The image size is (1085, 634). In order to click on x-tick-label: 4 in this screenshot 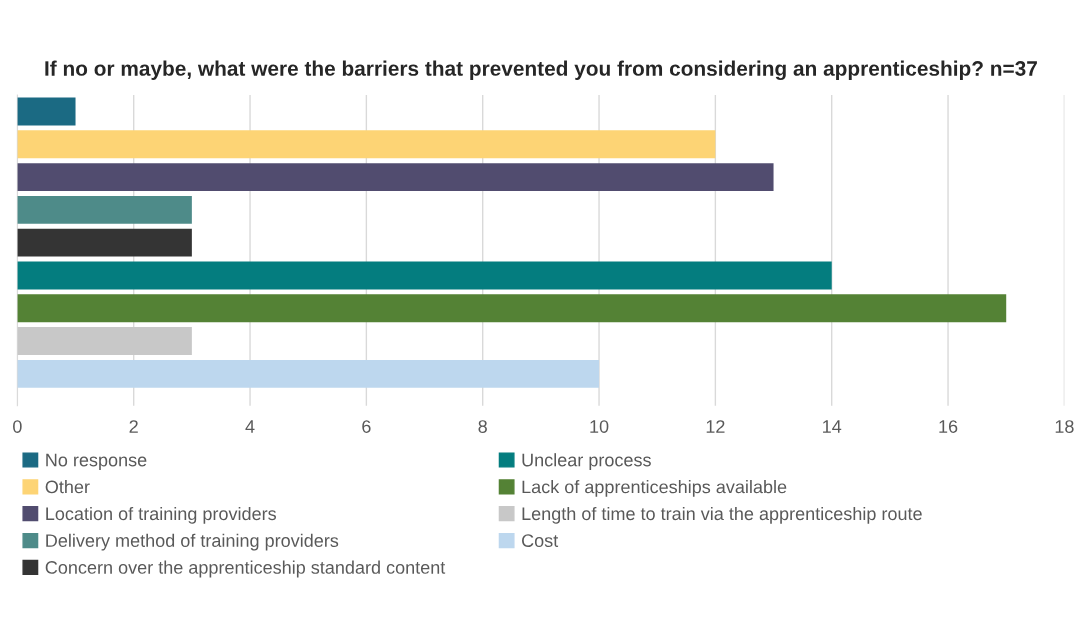, I will do `click(250, 426)`.